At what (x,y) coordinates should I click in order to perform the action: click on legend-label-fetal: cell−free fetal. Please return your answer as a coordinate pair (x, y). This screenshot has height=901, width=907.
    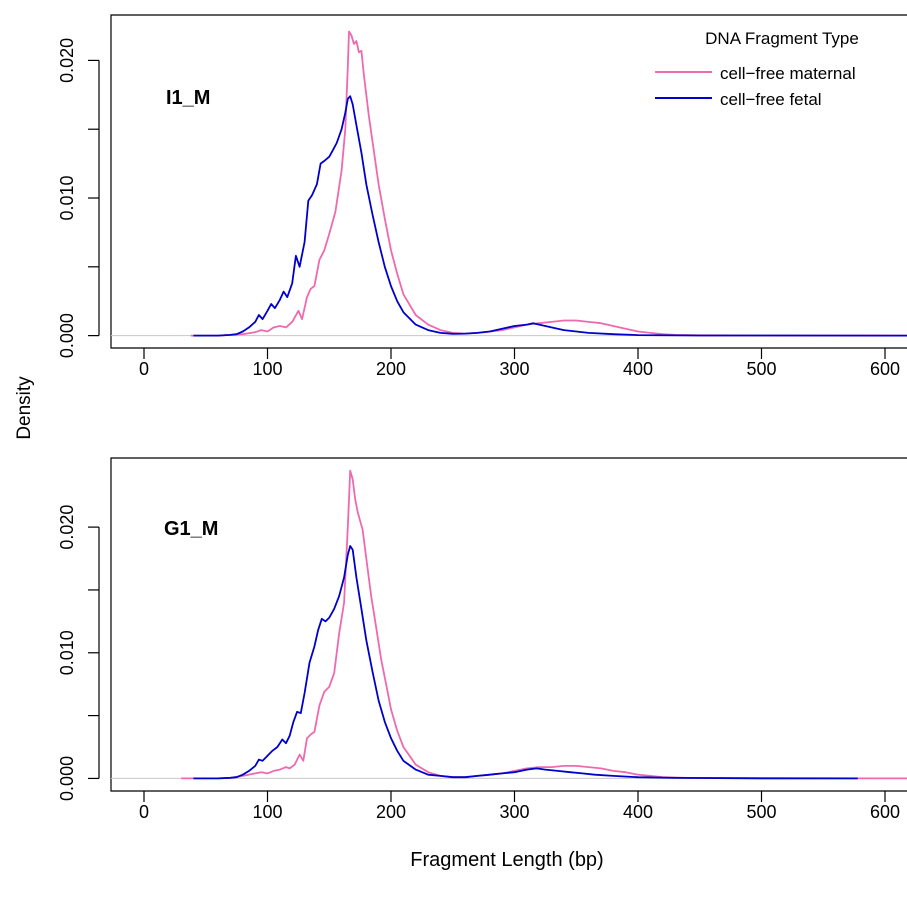
    Looking at the image, I should click on (771, 99).